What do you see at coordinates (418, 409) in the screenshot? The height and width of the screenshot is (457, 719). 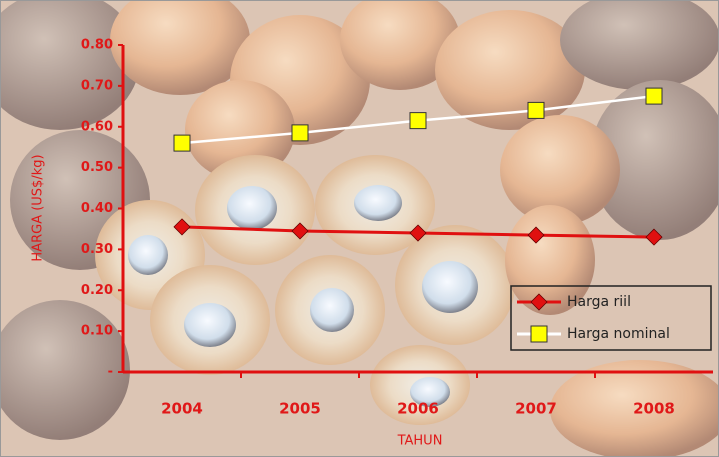 I see `x-tick-label: 2006` at bounding box center [418, 409].